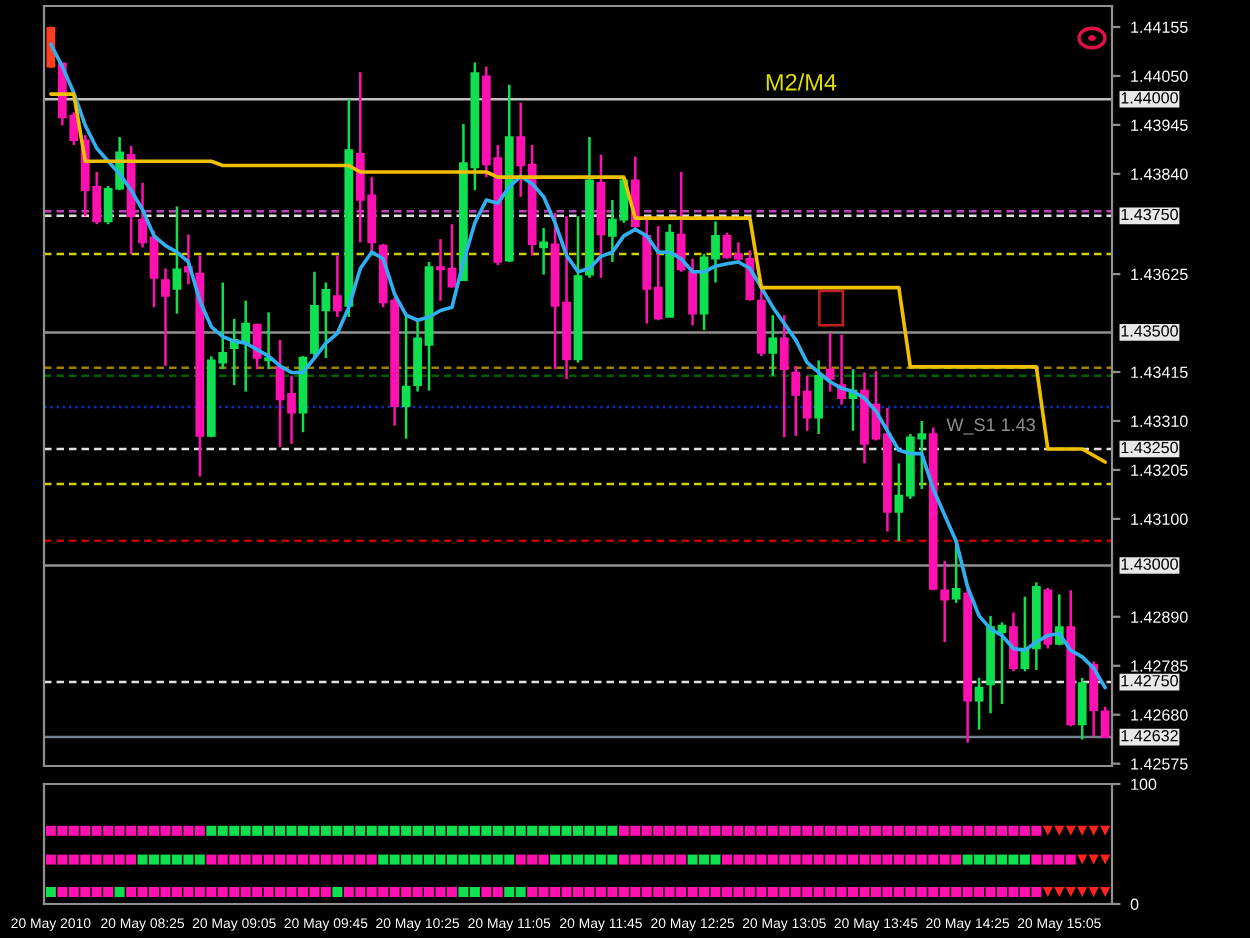  Describe the element at coordinates (801, 82) in the screenshot. I see `annotation: M2/M4` at that location.